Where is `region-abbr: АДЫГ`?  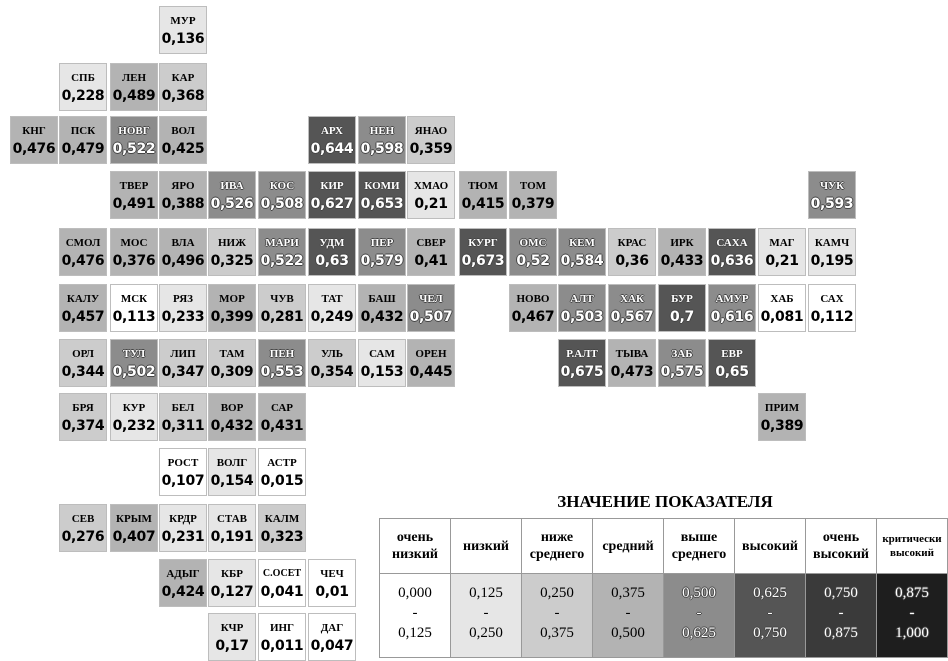 region-abbr: АДЫГ is located at coordinates (183, 574).